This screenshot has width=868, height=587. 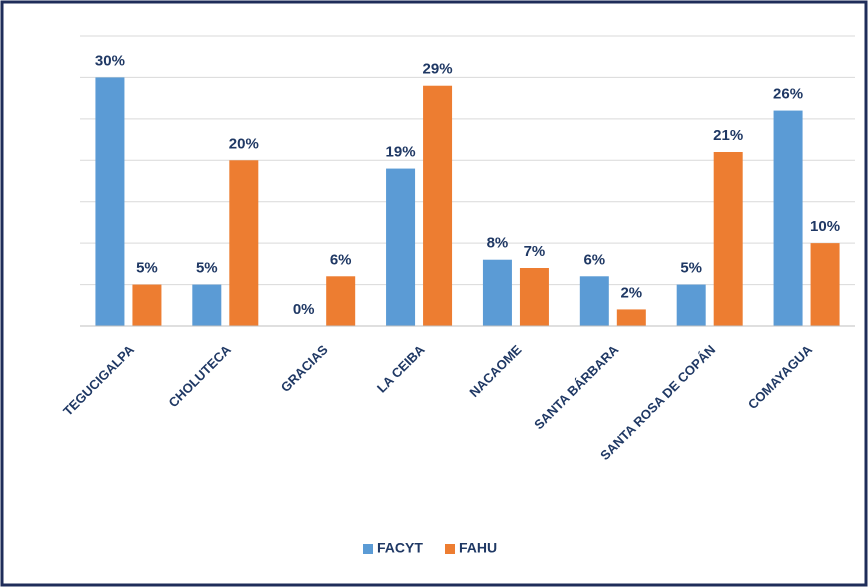 What do you see at coordinates (304, 309) in the screenshot?
I see `value-label: 0%` at bounding box center [304, 309].